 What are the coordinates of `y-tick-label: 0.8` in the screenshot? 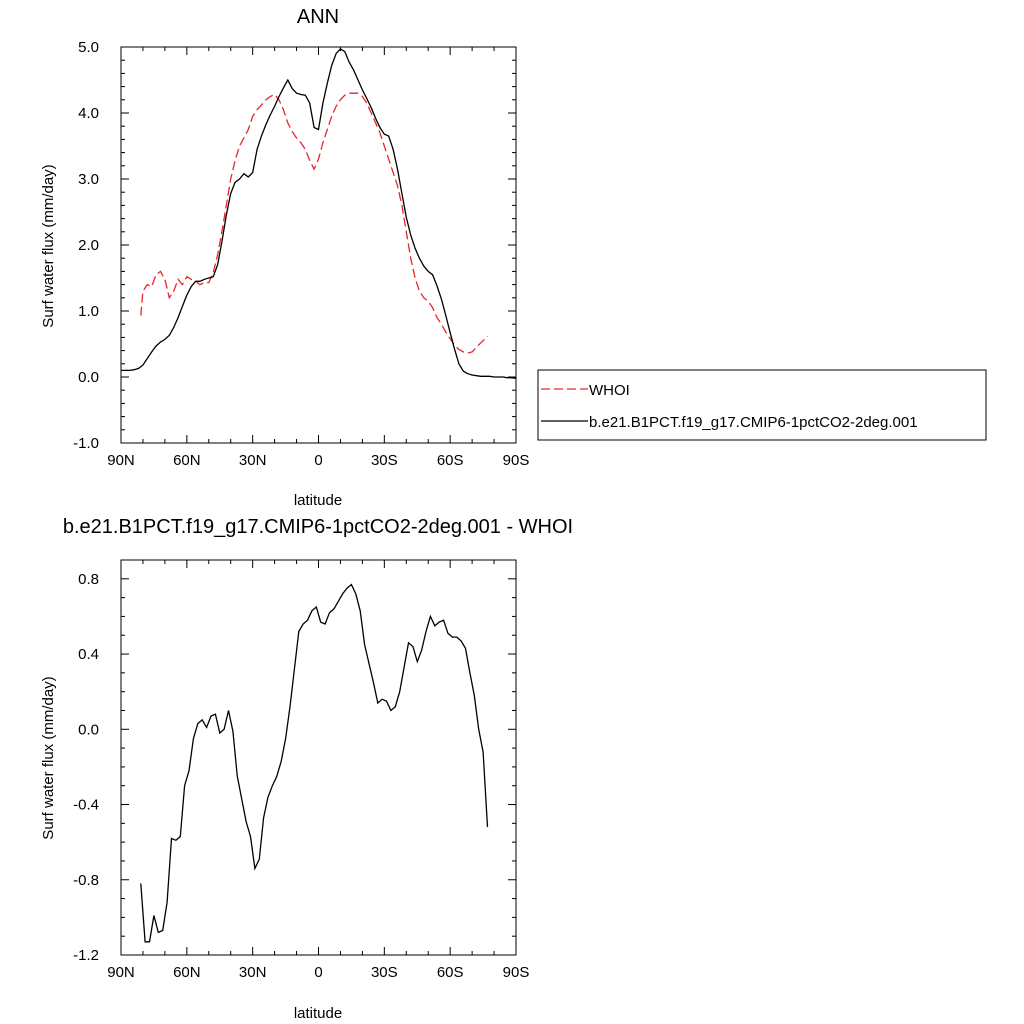 It's located at (88, 579).